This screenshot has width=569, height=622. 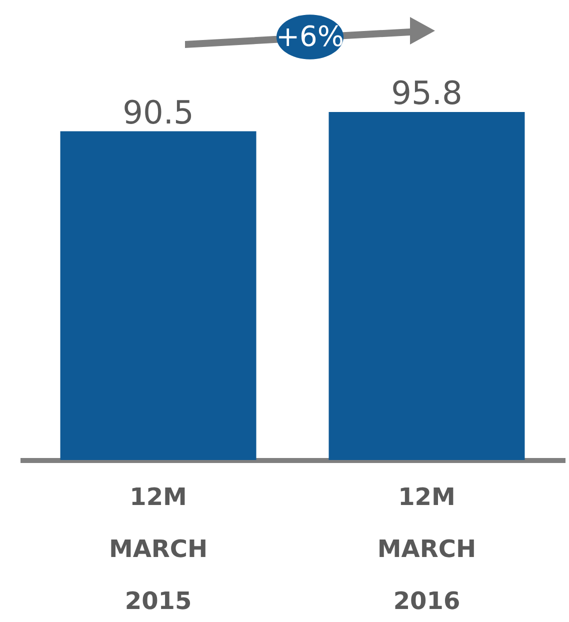 I want to click on data-label: 90.5, so click(x=158, y=112).